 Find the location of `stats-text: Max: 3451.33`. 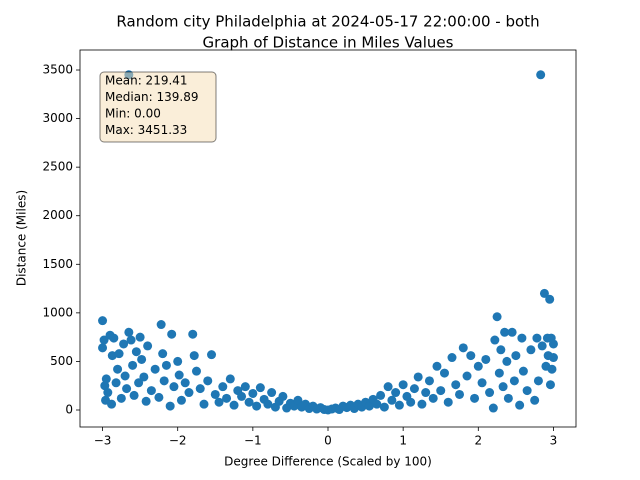

stats-text: Max: 3451.33 is located at coordinates (146, 130).